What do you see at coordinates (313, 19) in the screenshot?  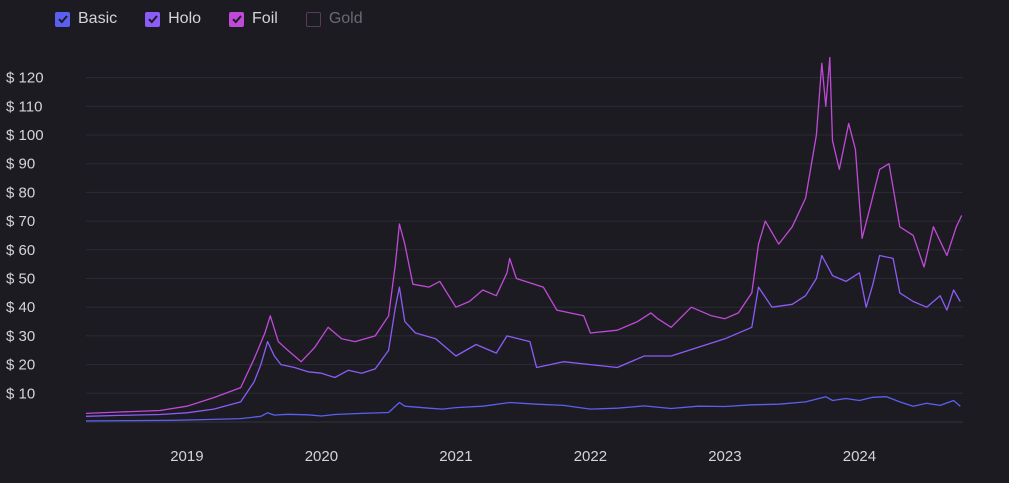 I see `checkbox-unchecked-icon` at bounding box center [313, 19].